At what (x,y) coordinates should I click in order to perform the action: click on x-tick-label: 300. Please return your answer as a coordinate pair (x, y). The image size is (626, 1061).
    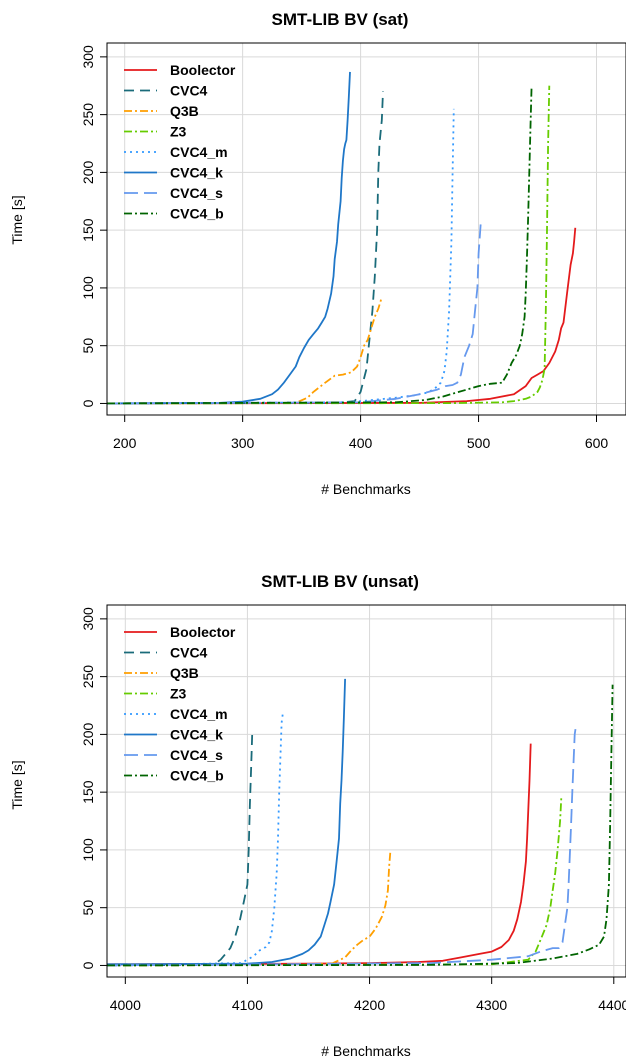
    Looking at the image, I should click on (243, 443).